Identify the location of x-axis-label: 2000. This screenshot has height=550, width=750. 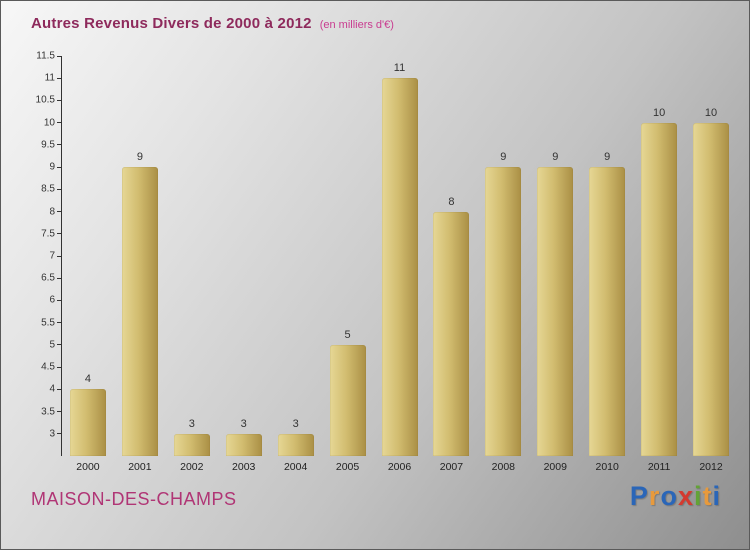
(88, 467).